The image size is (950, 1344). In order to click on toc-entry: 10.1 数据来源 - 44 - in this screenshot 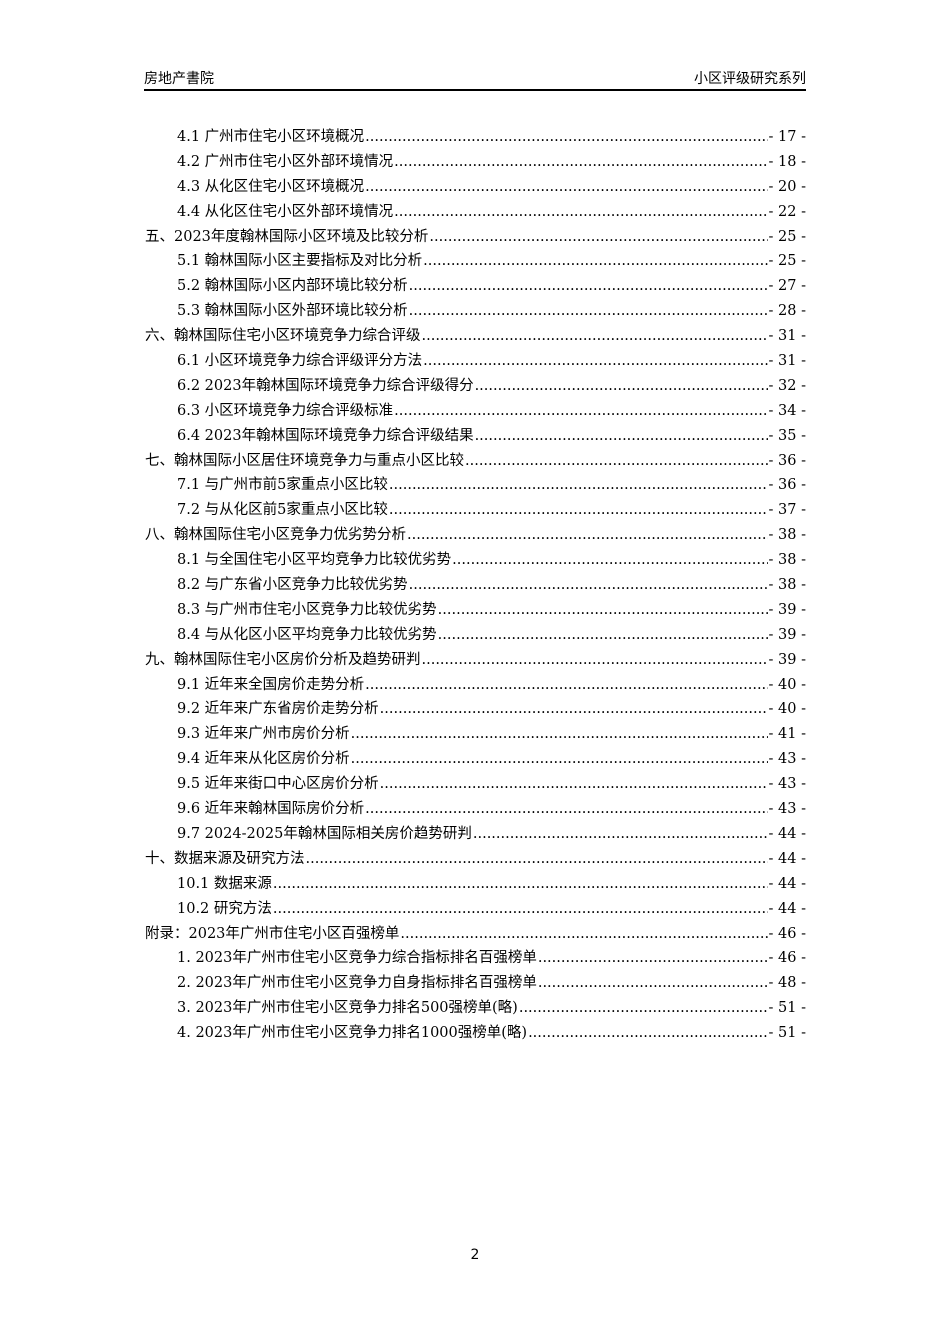, I will do `click(475, 884)`.